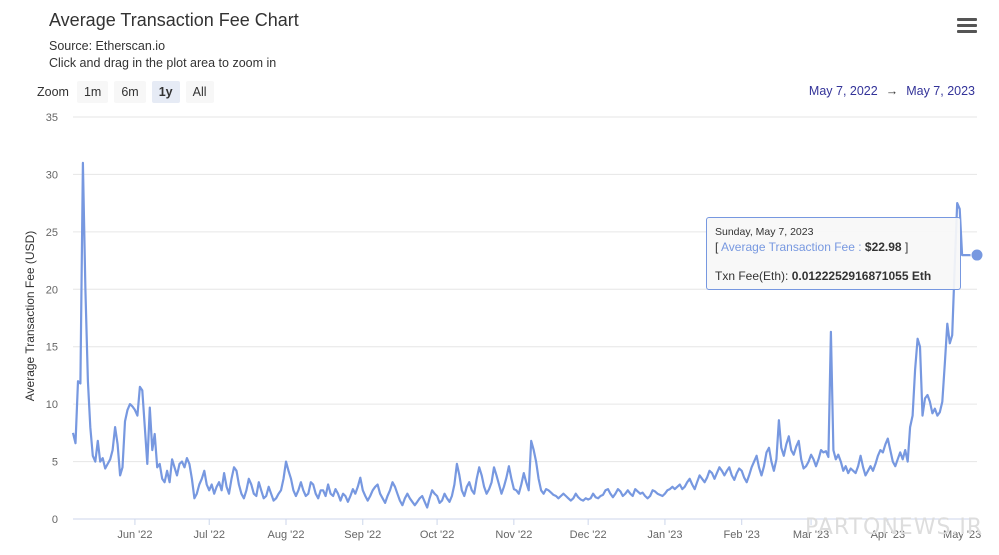 The image size is (999, 555). Describe the element at coordinates (52, 290) in the screenshot. I see `y-tick-label: 20` at that location.